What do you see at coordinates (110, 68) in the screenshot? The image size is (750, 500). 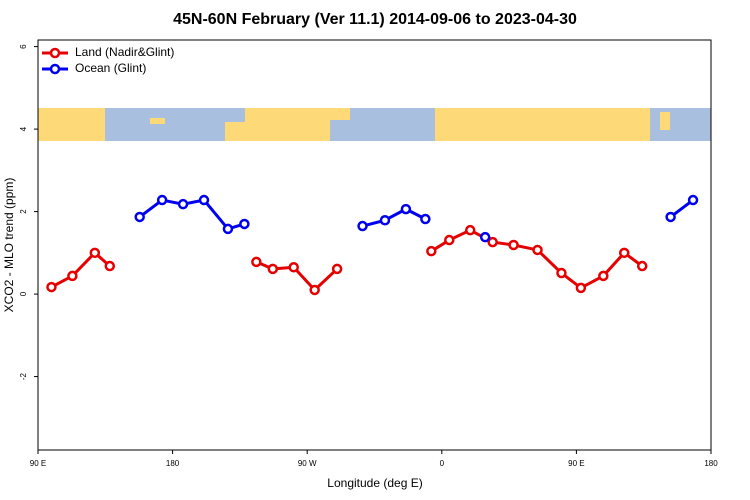 I see `legend-label: Ocean (Glint)` at bounding box center [110, 68].